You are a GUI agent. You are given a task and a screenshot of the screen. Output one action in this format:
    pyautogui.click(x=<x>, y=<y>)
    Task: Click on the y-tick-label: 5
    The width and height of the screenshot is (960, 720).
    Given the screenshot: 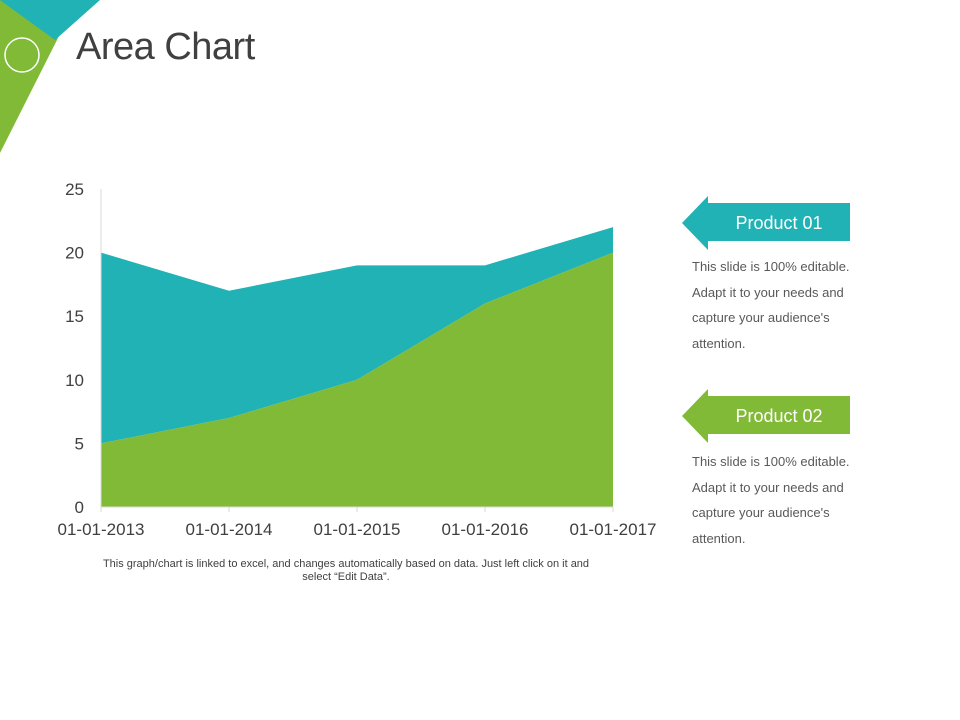 What is the action you would take?
    pyautogui.click(x=79, y=443)
    